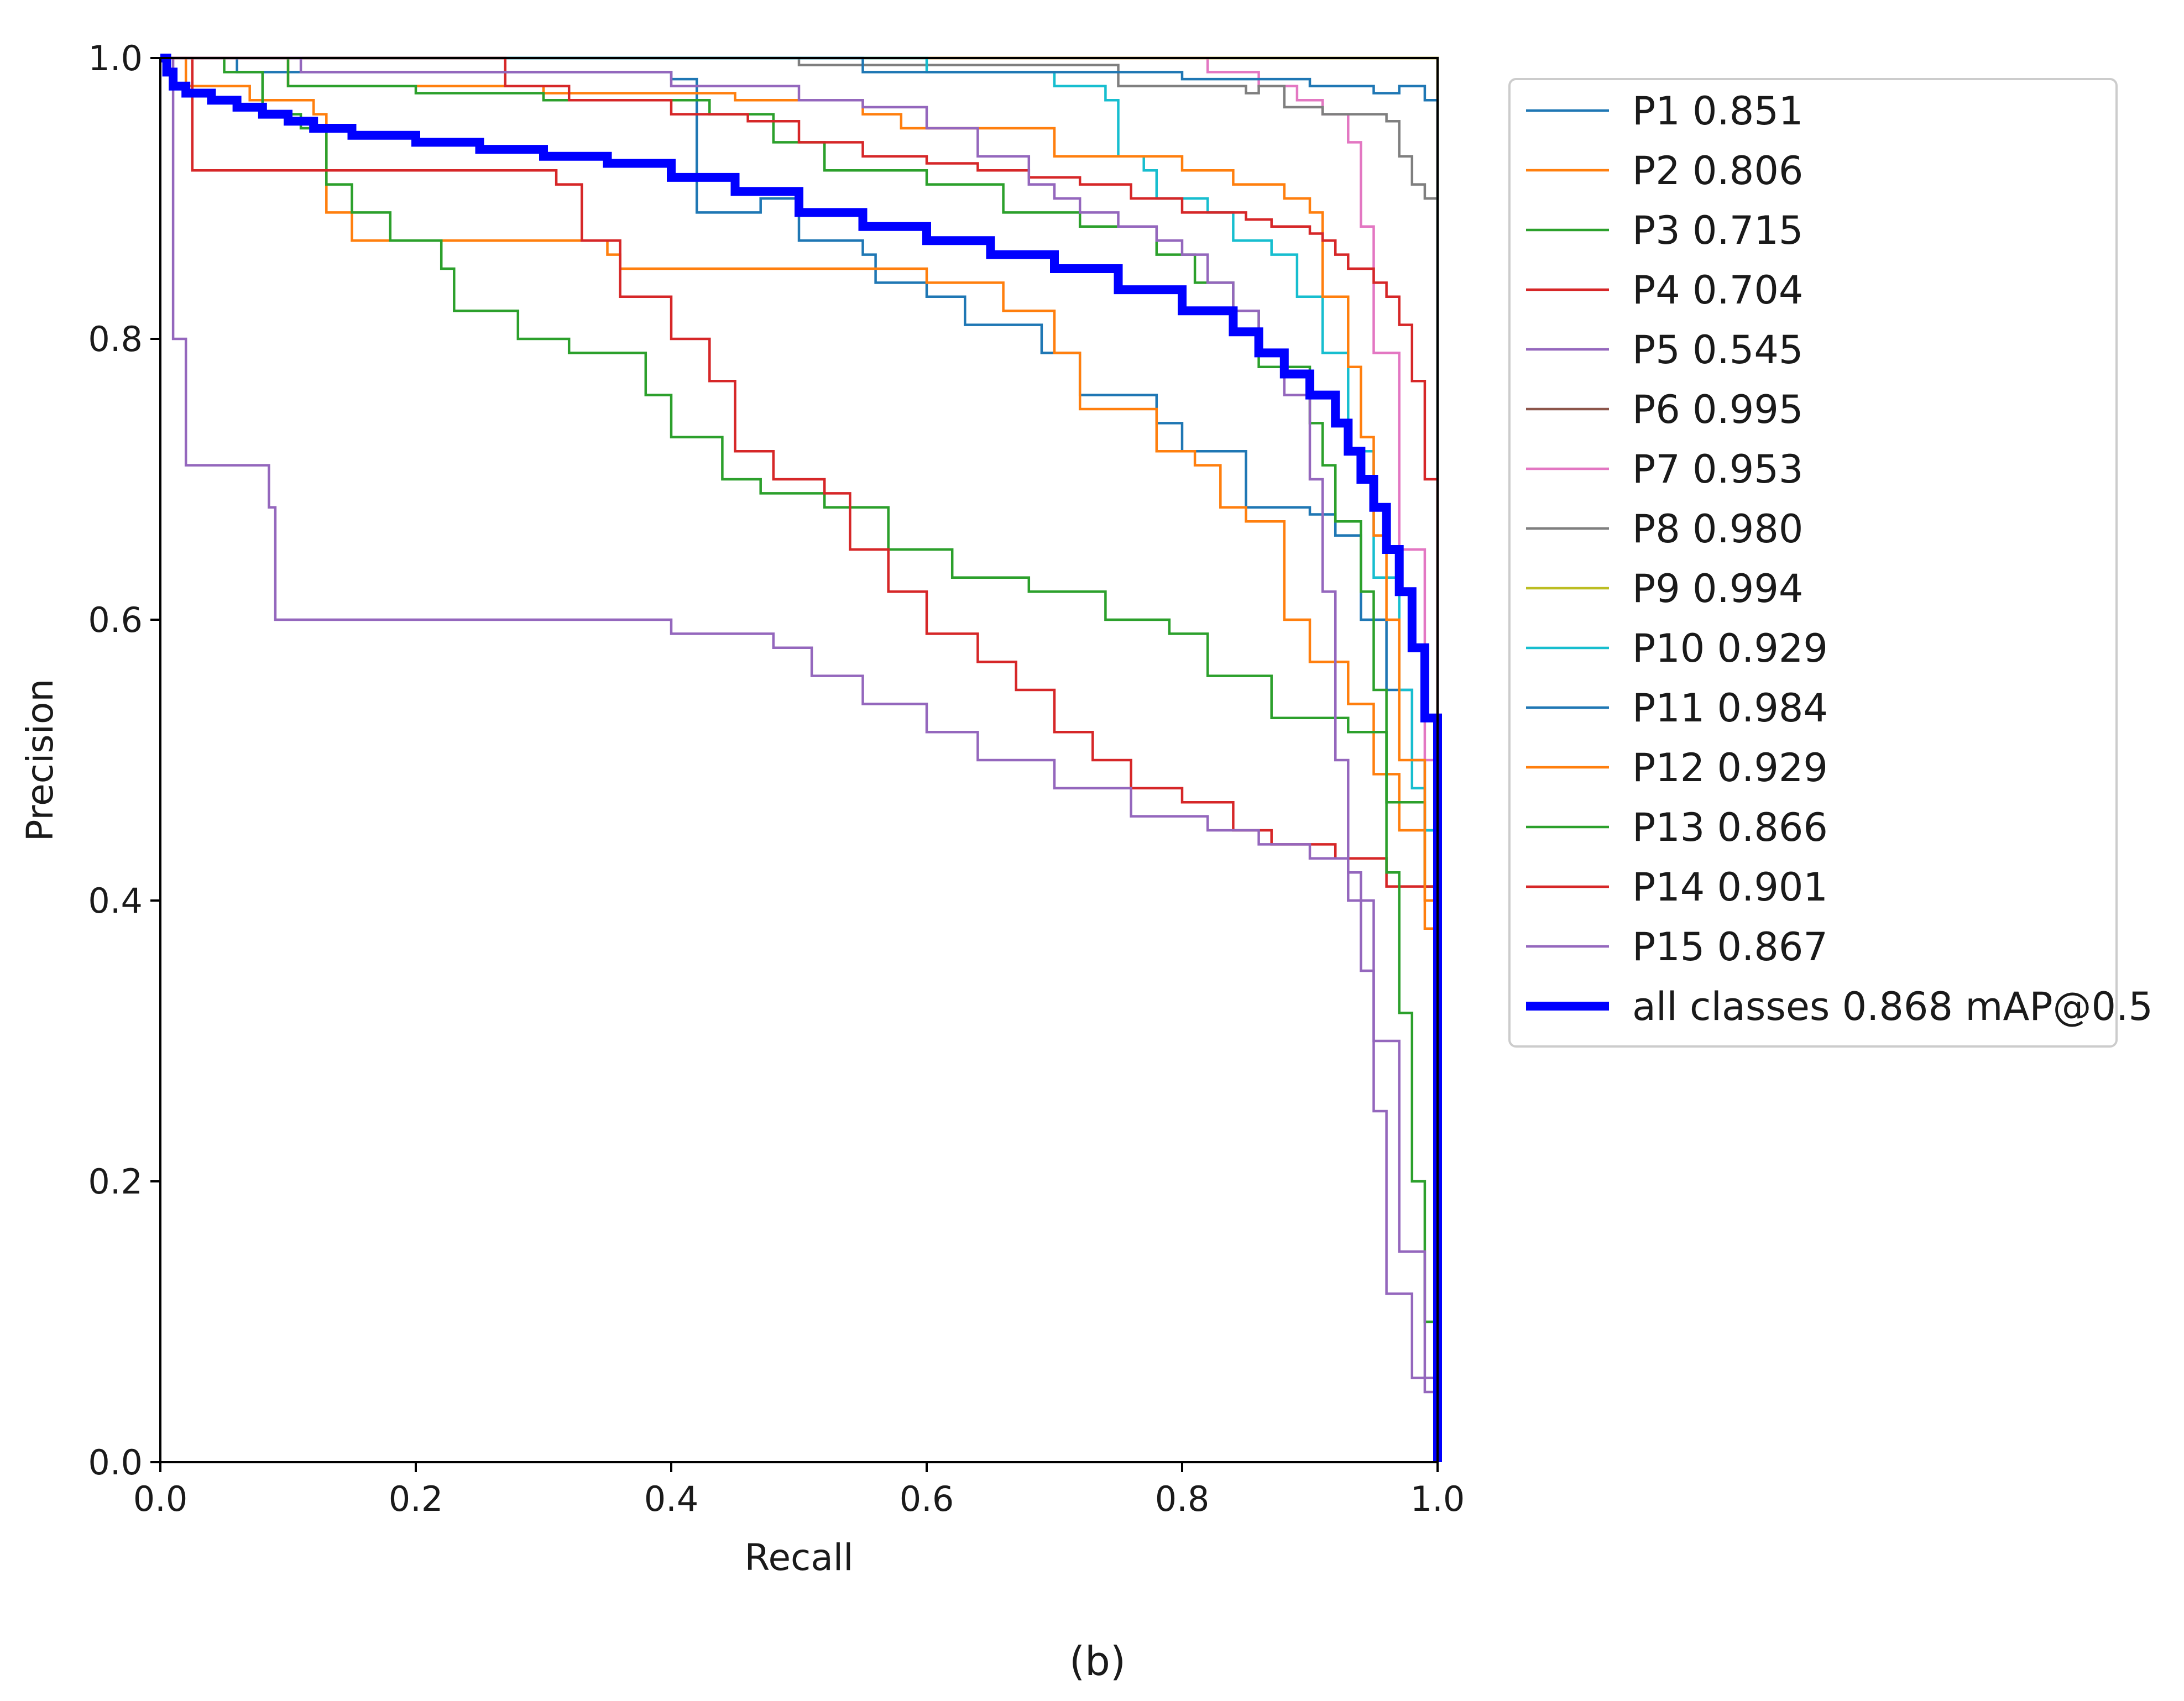  What do you see at coordinates (671, 1499) in the screenshot?
I see `x-tick-label: 0.4` at bounding box center [671, 1499].